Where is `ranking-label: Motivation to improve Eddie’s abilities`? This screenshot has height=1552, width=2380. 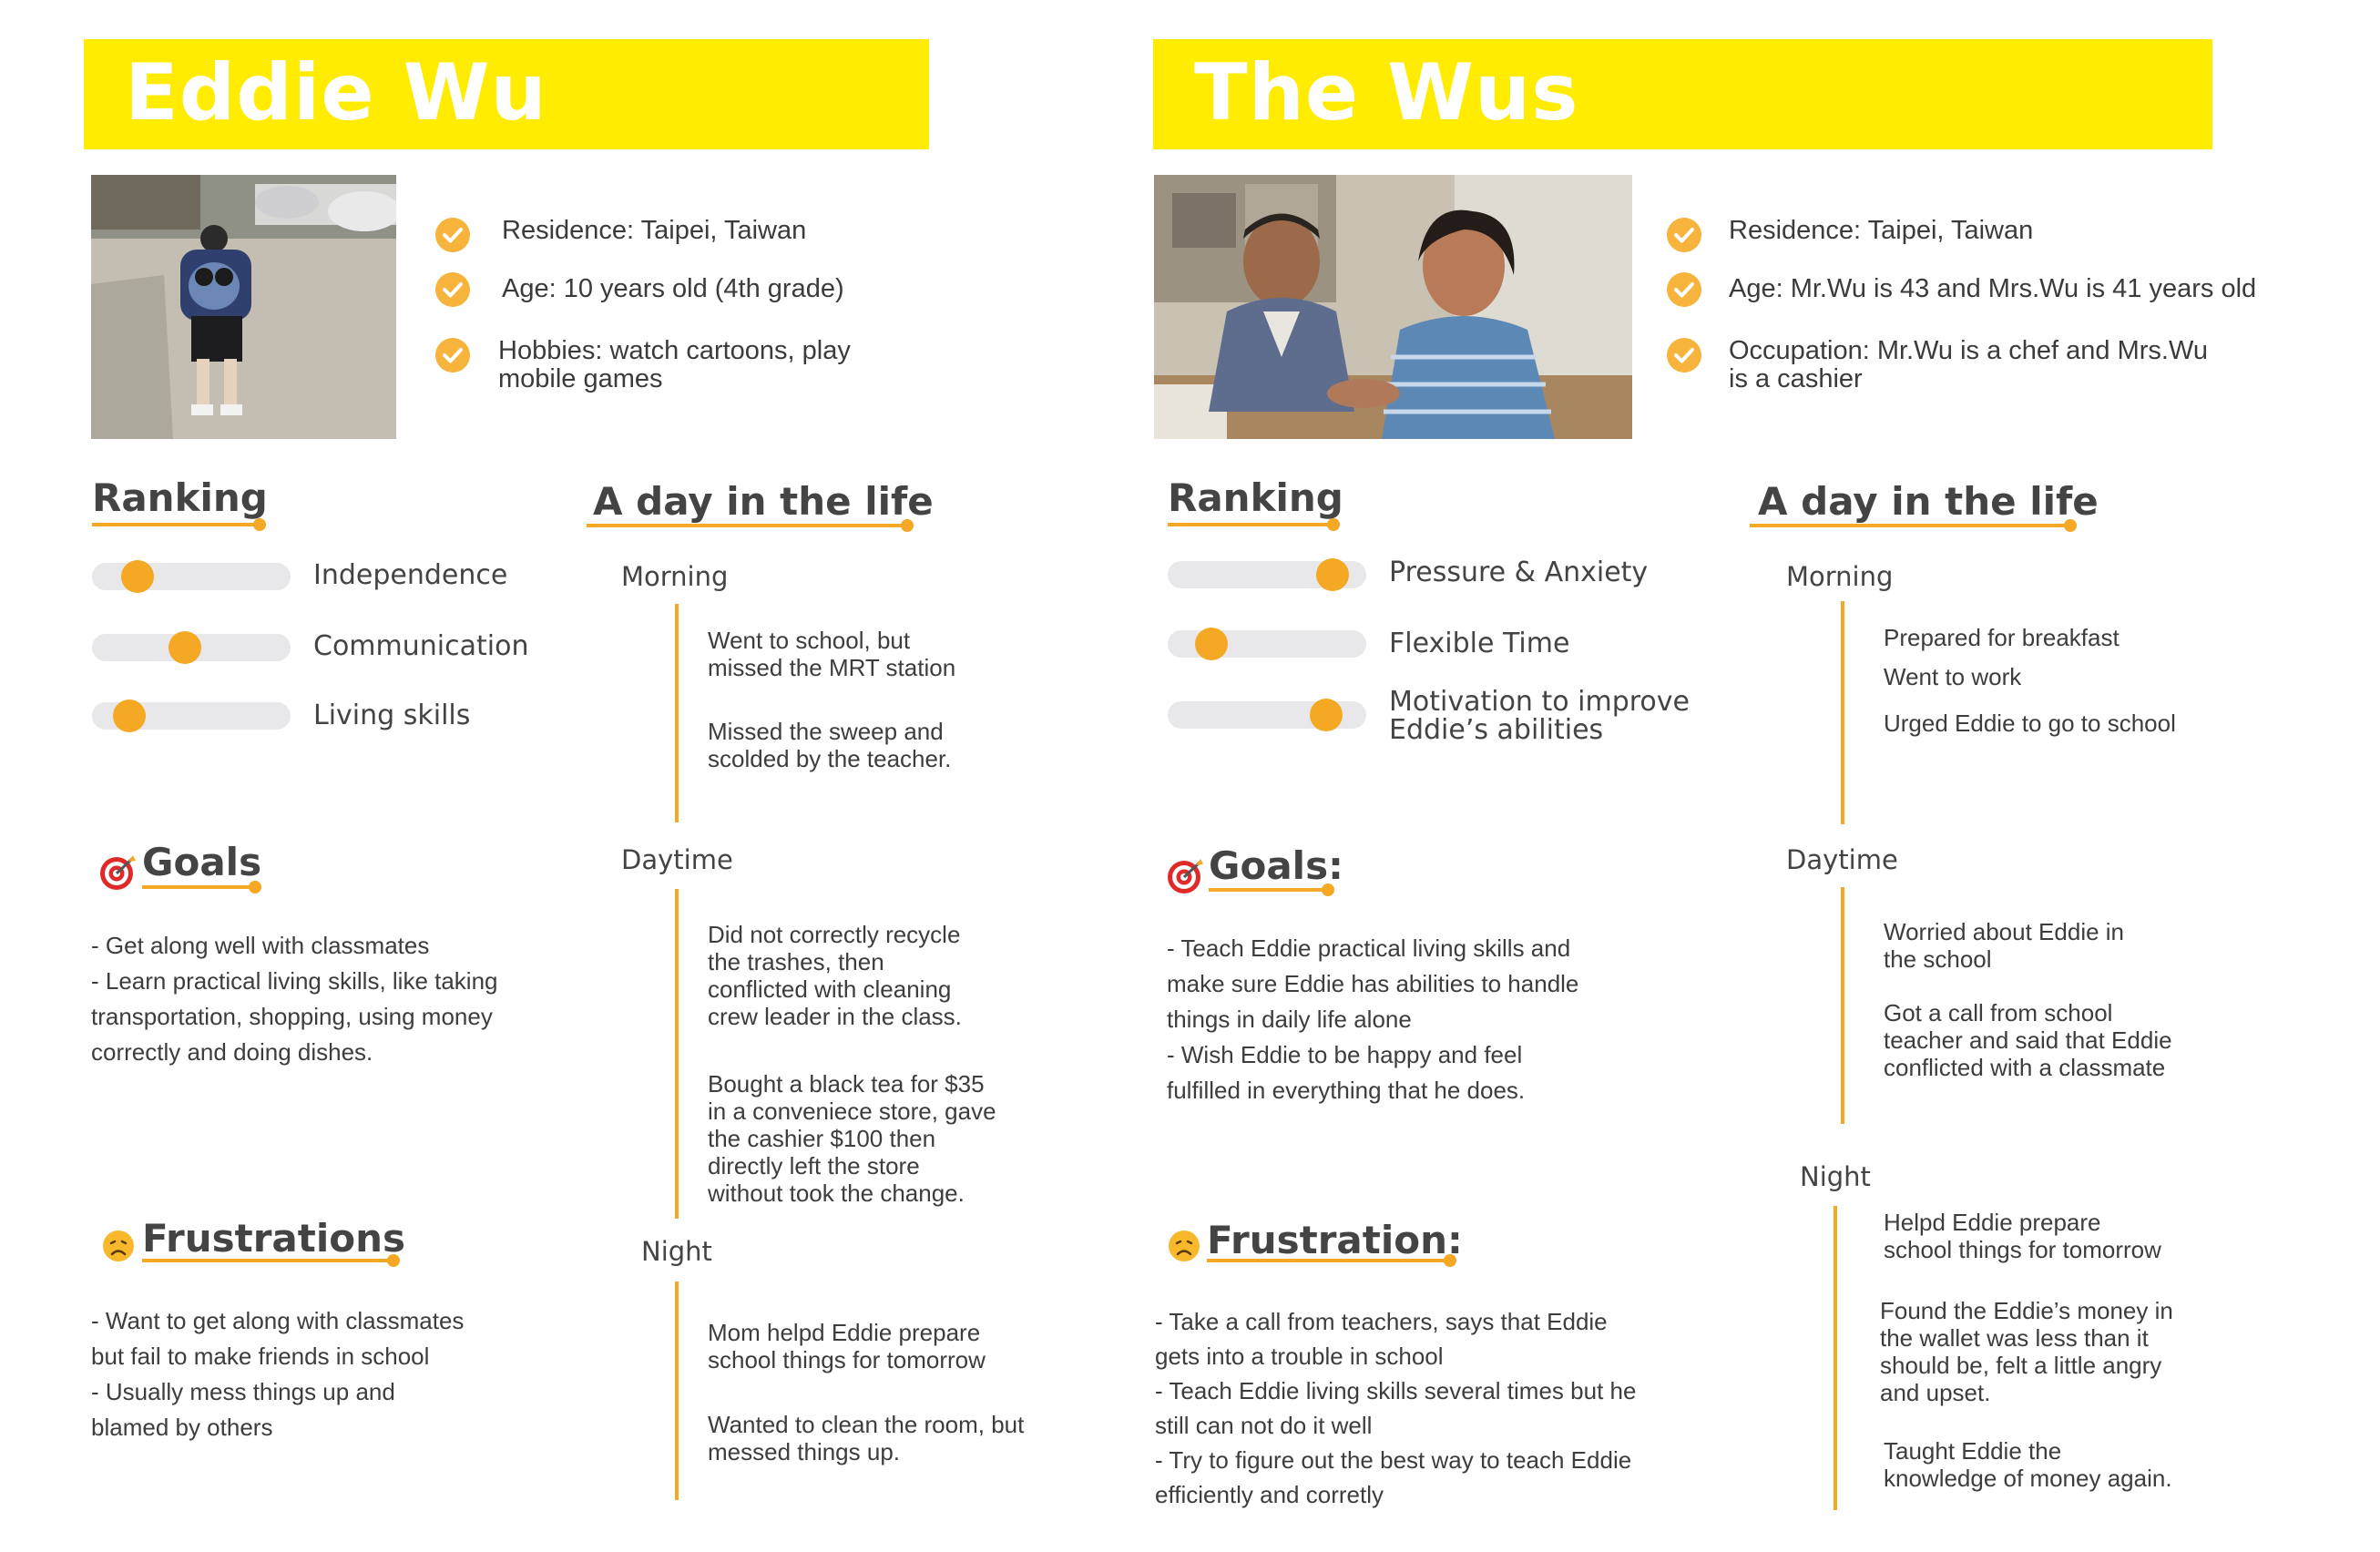
ranking-label: Motivation to improve Eddie’s abilities is located at coordinates (1540, 716).